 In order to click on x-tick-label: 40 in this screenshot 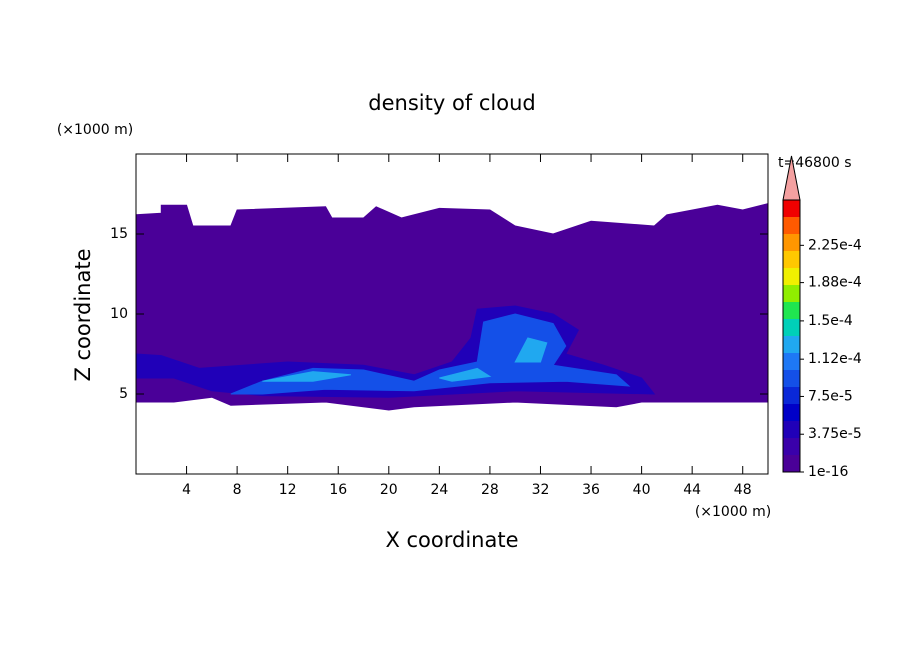, I will do `click(642, 490)`.